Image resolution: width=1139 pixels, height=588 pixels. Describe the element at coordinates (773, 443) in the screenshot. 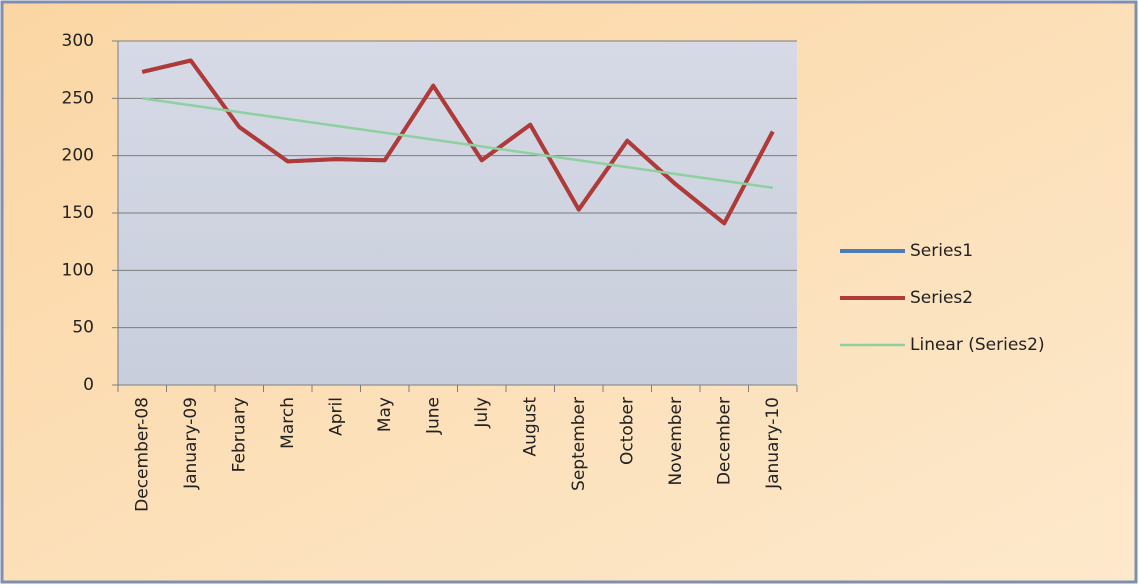

I see `x-tick-label: January-10` at that location.